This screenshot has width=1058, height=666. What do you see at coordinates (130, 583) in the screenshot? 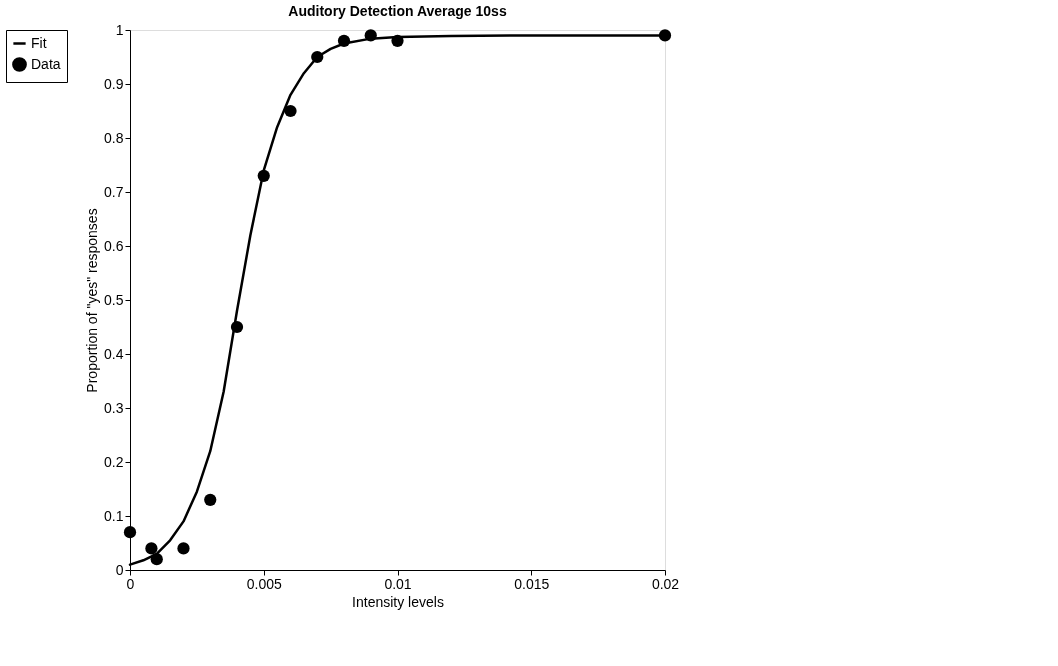
I see `x-tick-label: 0` at bounding box center [130, 583].